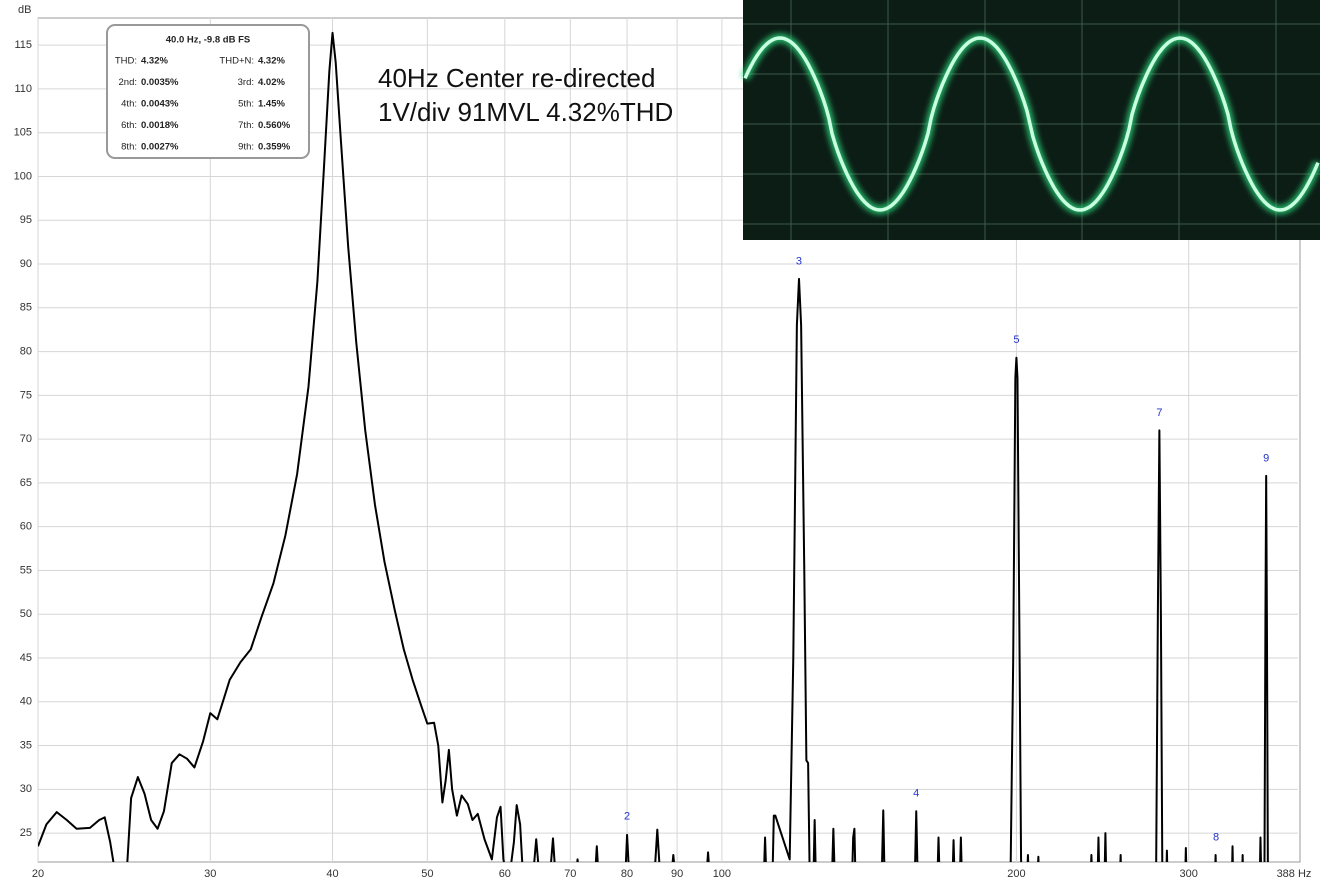 Image resolution: width=1320 pixels, height=886 pixels. What do you see at coordinates (24, 10) in the screenshot?
I see `y-axis-label: dB` at bounding box center [24, 10].